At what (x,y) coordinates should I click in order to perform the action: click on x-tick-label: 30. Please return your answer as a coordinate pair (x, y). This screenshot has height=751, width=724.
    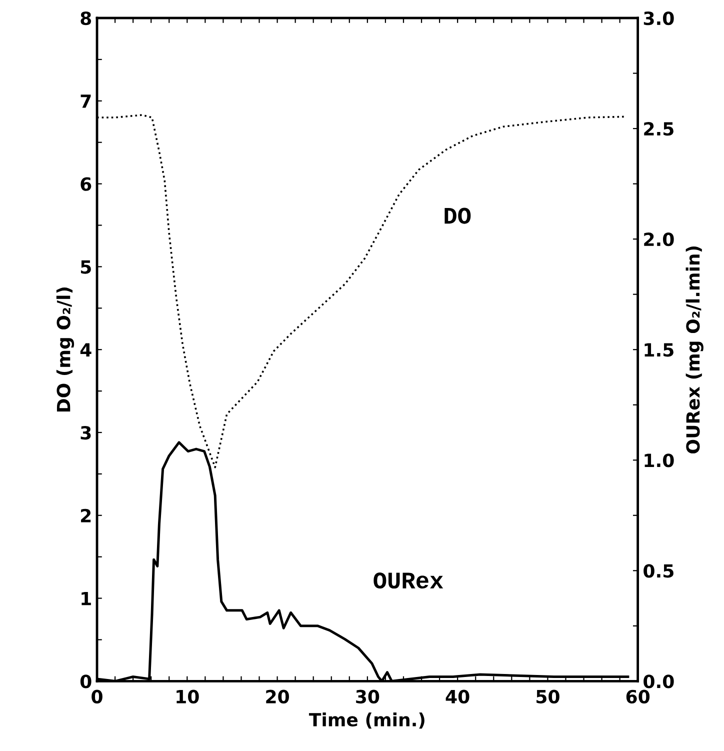
    Looking at the image, I should click on (368, 697).